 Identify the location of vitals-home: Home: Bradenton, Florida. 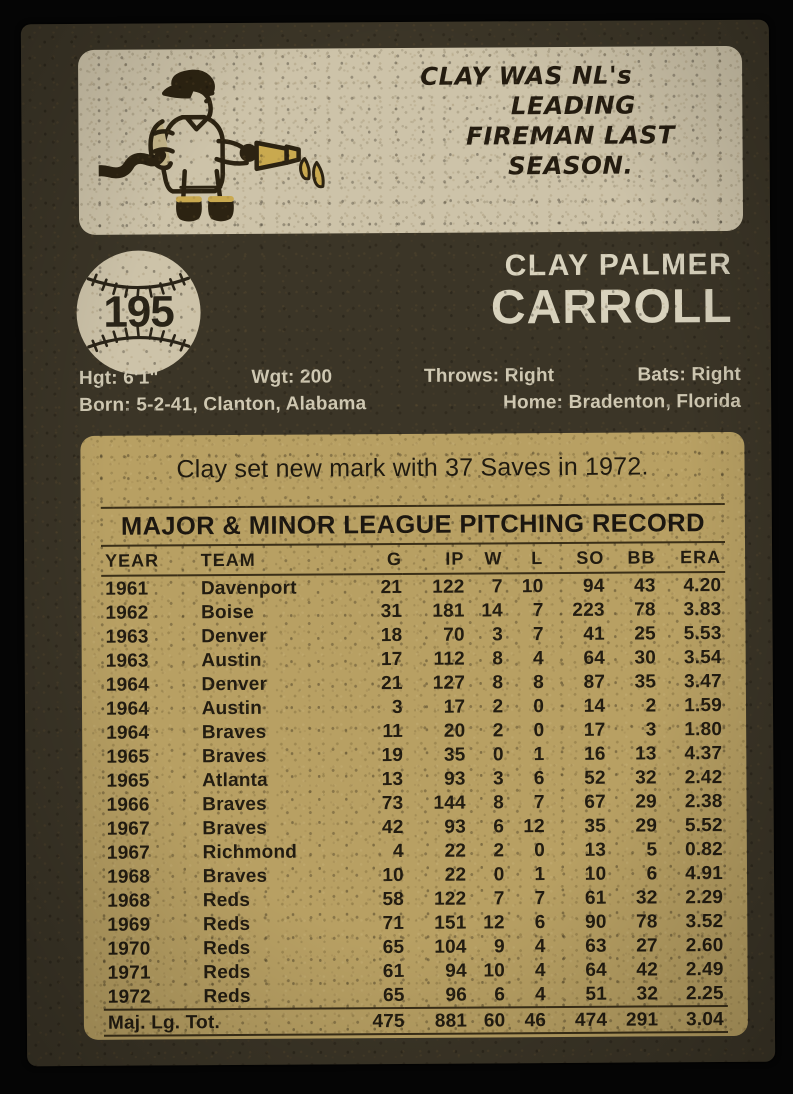
(622, 402).